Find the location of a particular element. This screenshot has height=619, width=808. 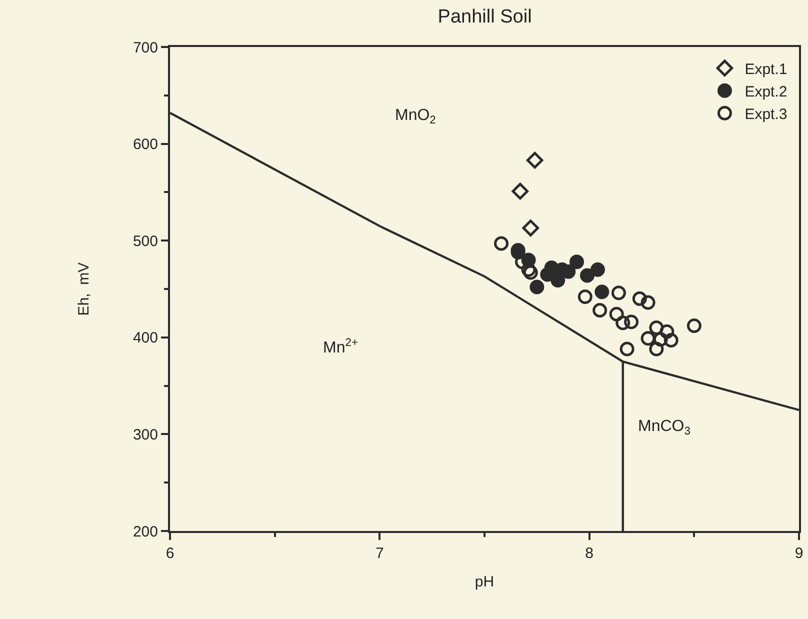

y-tick-label: 500 is located at coordinates (145, 241).